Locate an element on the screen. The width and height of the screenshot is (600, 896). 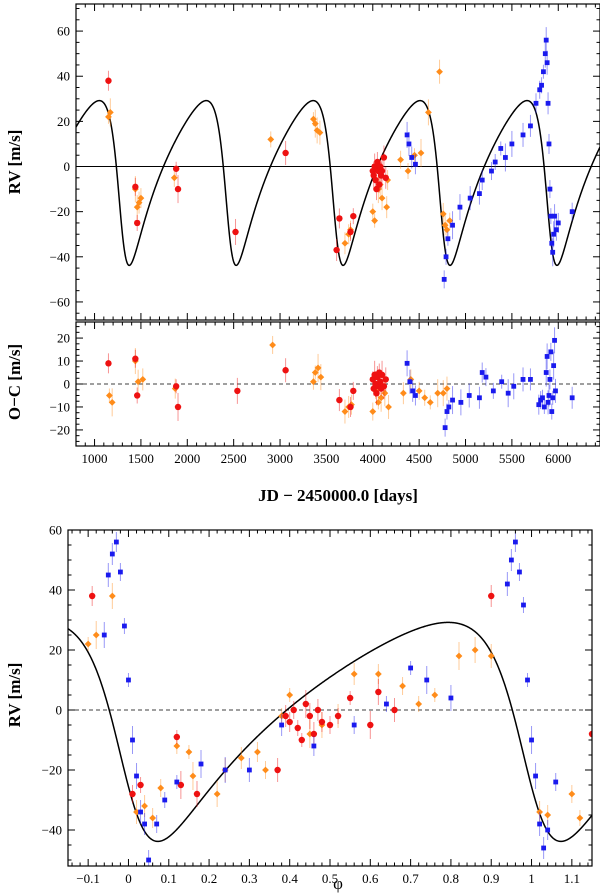
bottom-ylabel: RV [m/s] is located at coordinates (14, 695).